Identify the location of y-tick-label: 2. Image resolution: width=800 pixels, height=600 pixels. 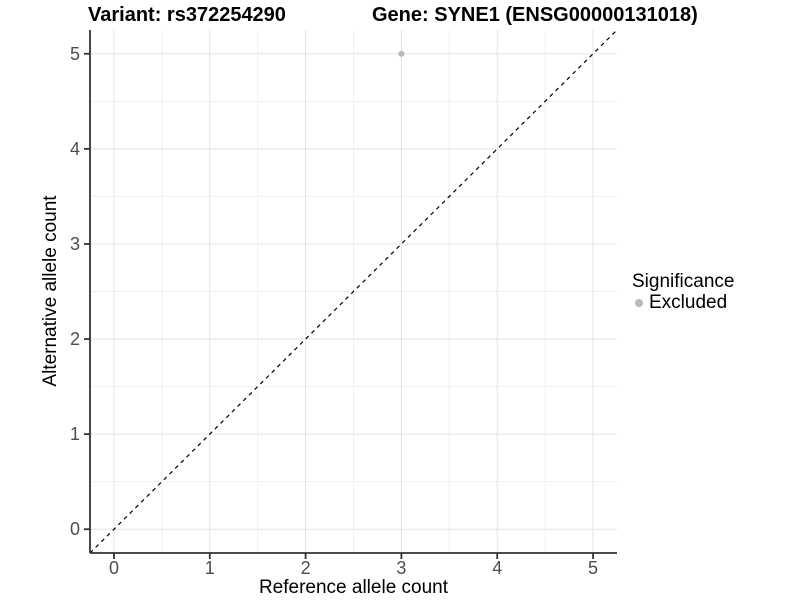
(75, 339).